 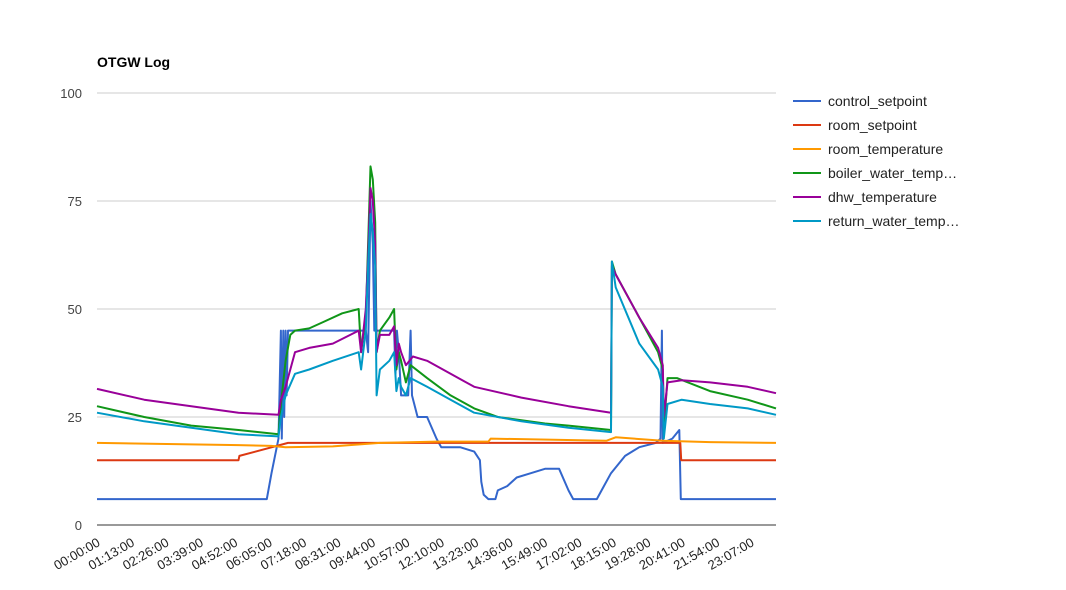 I want to click on legend-label: room_temperature, so click(x=885, y=149).